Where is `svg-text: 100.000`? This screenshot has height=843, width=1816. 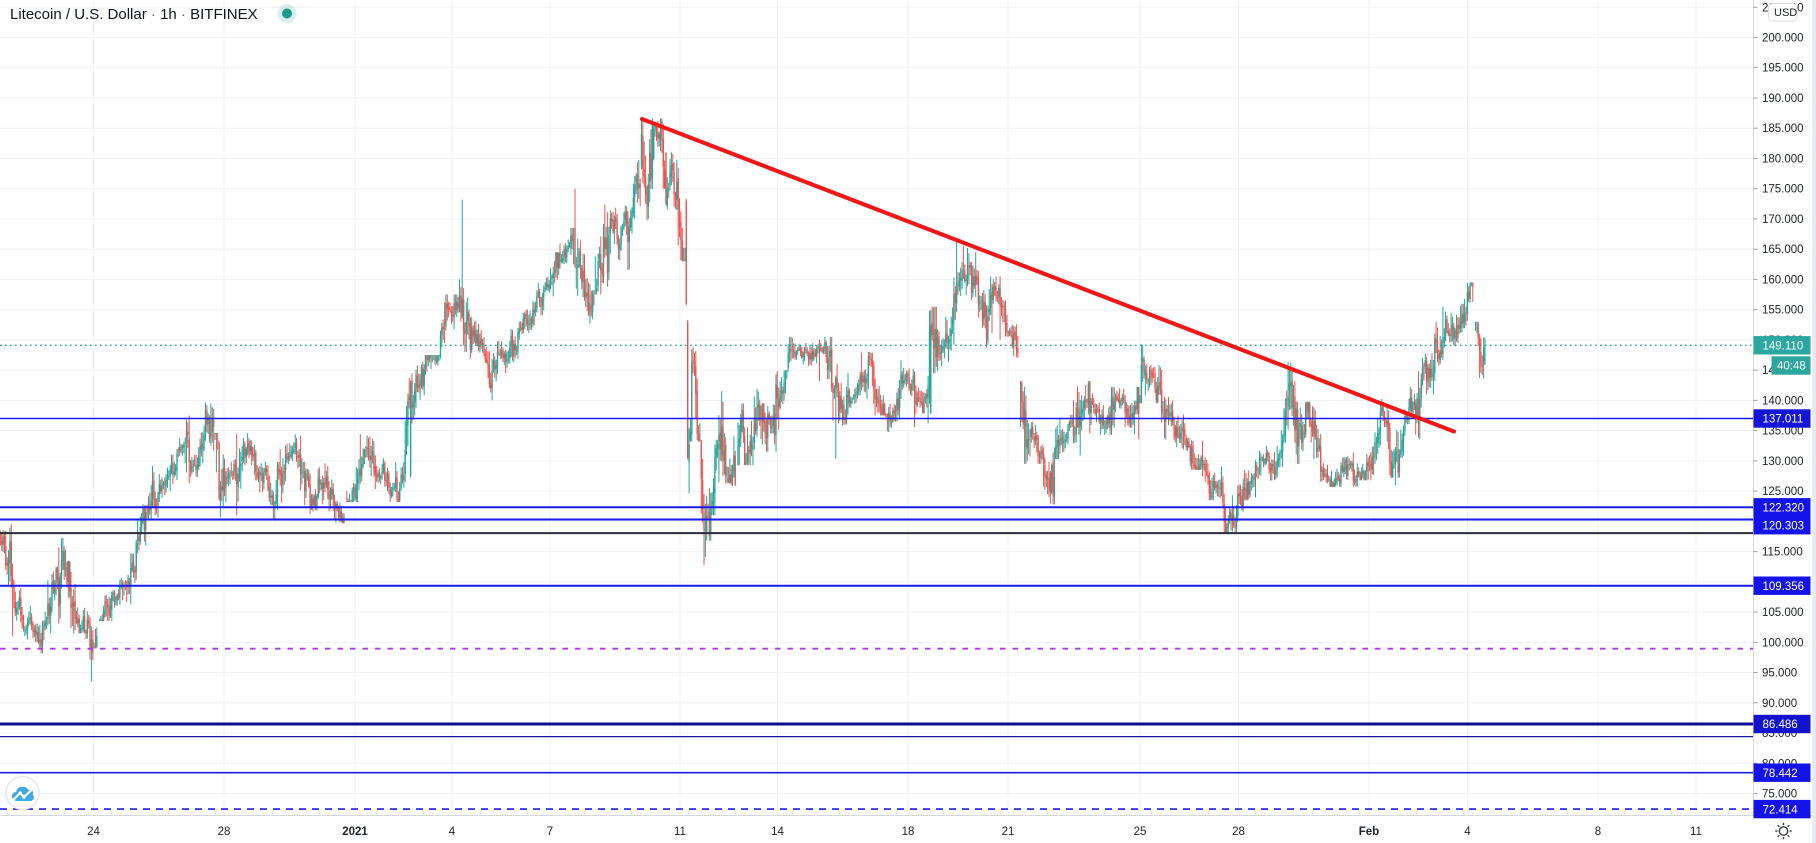
svg-text: 100.000 is located at coordinates (1783, 643).